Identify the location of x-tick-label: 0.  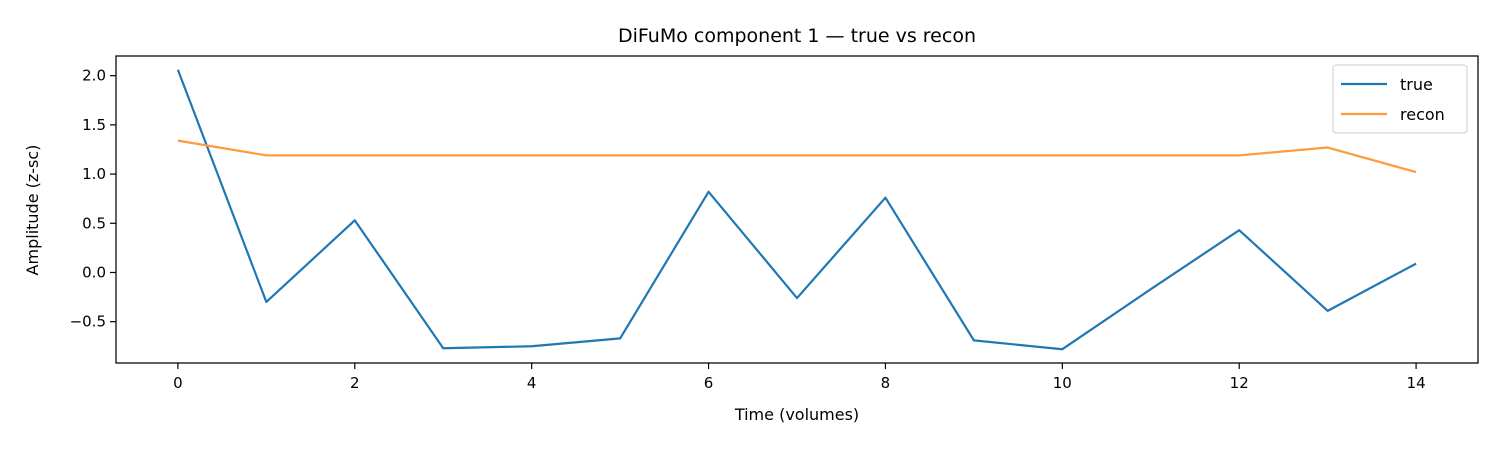
(178, 383).